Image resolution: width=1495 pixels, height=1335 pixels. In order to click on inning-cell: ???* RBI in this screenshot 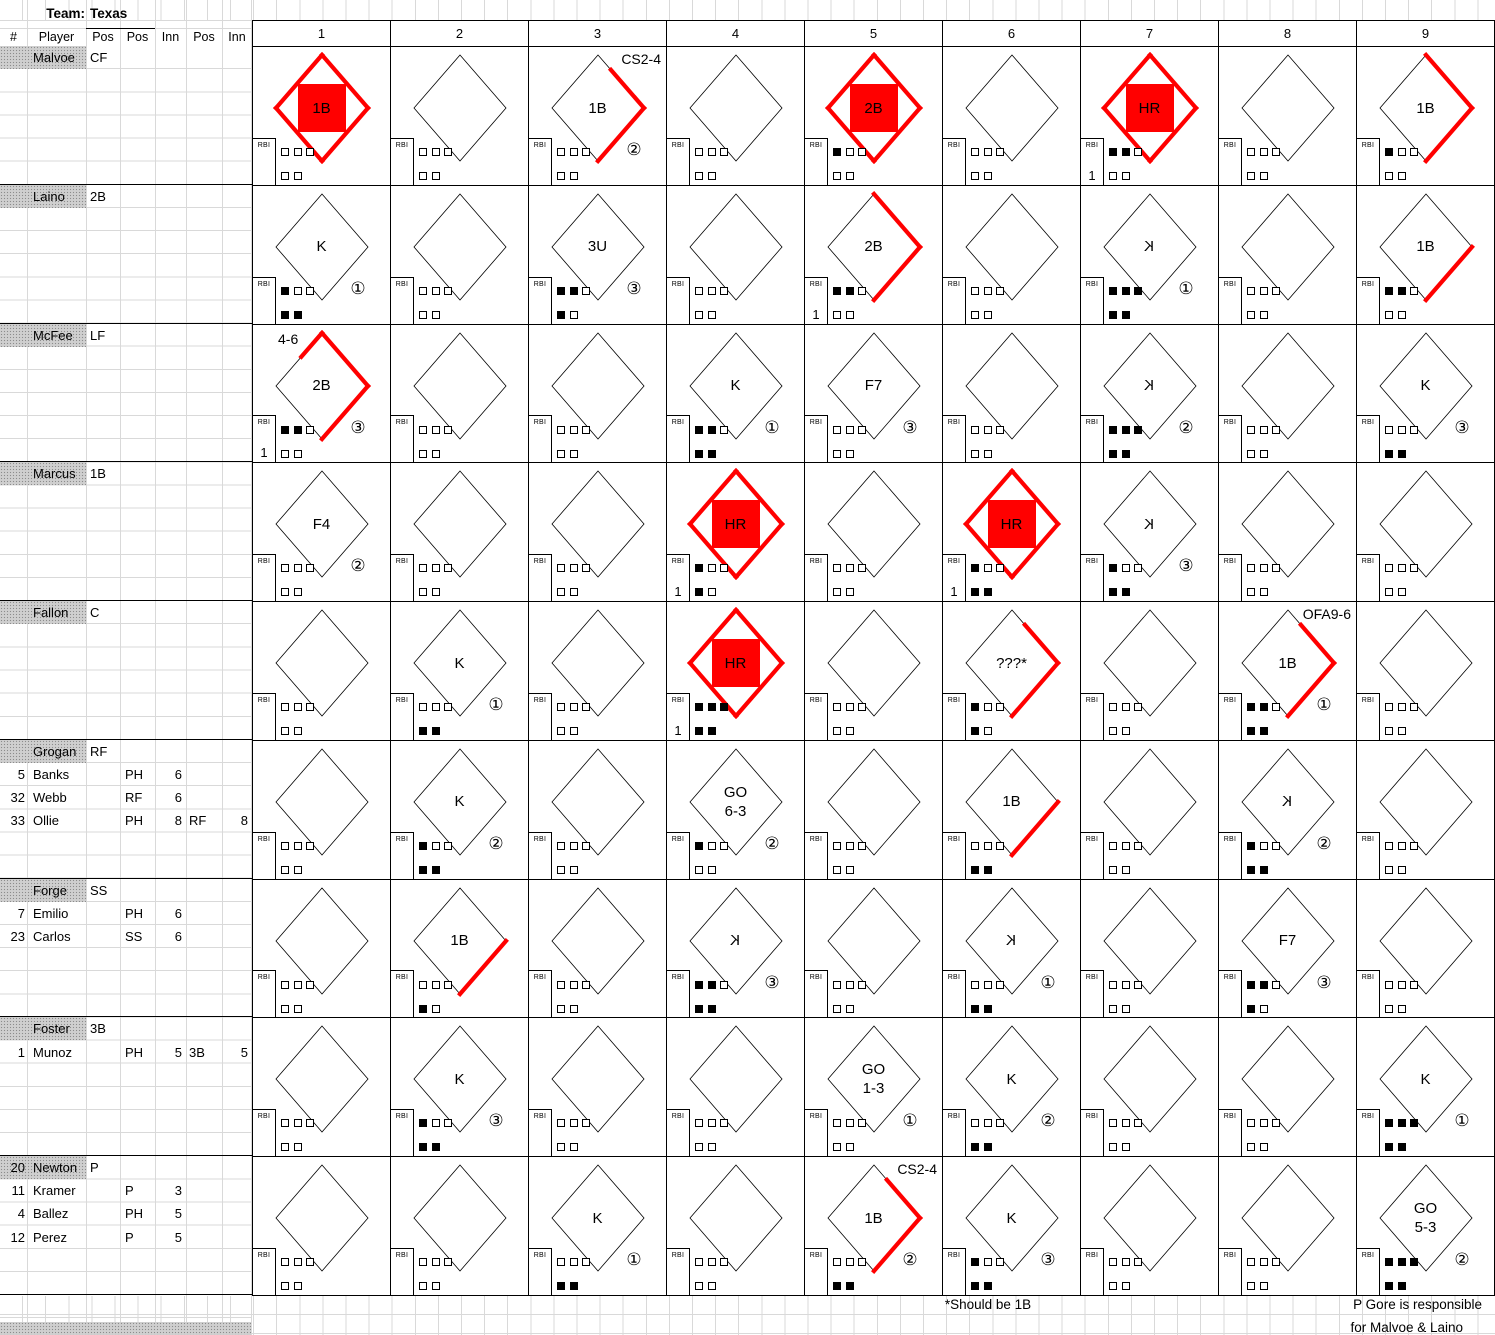, I will do `click(1012, 671)`.